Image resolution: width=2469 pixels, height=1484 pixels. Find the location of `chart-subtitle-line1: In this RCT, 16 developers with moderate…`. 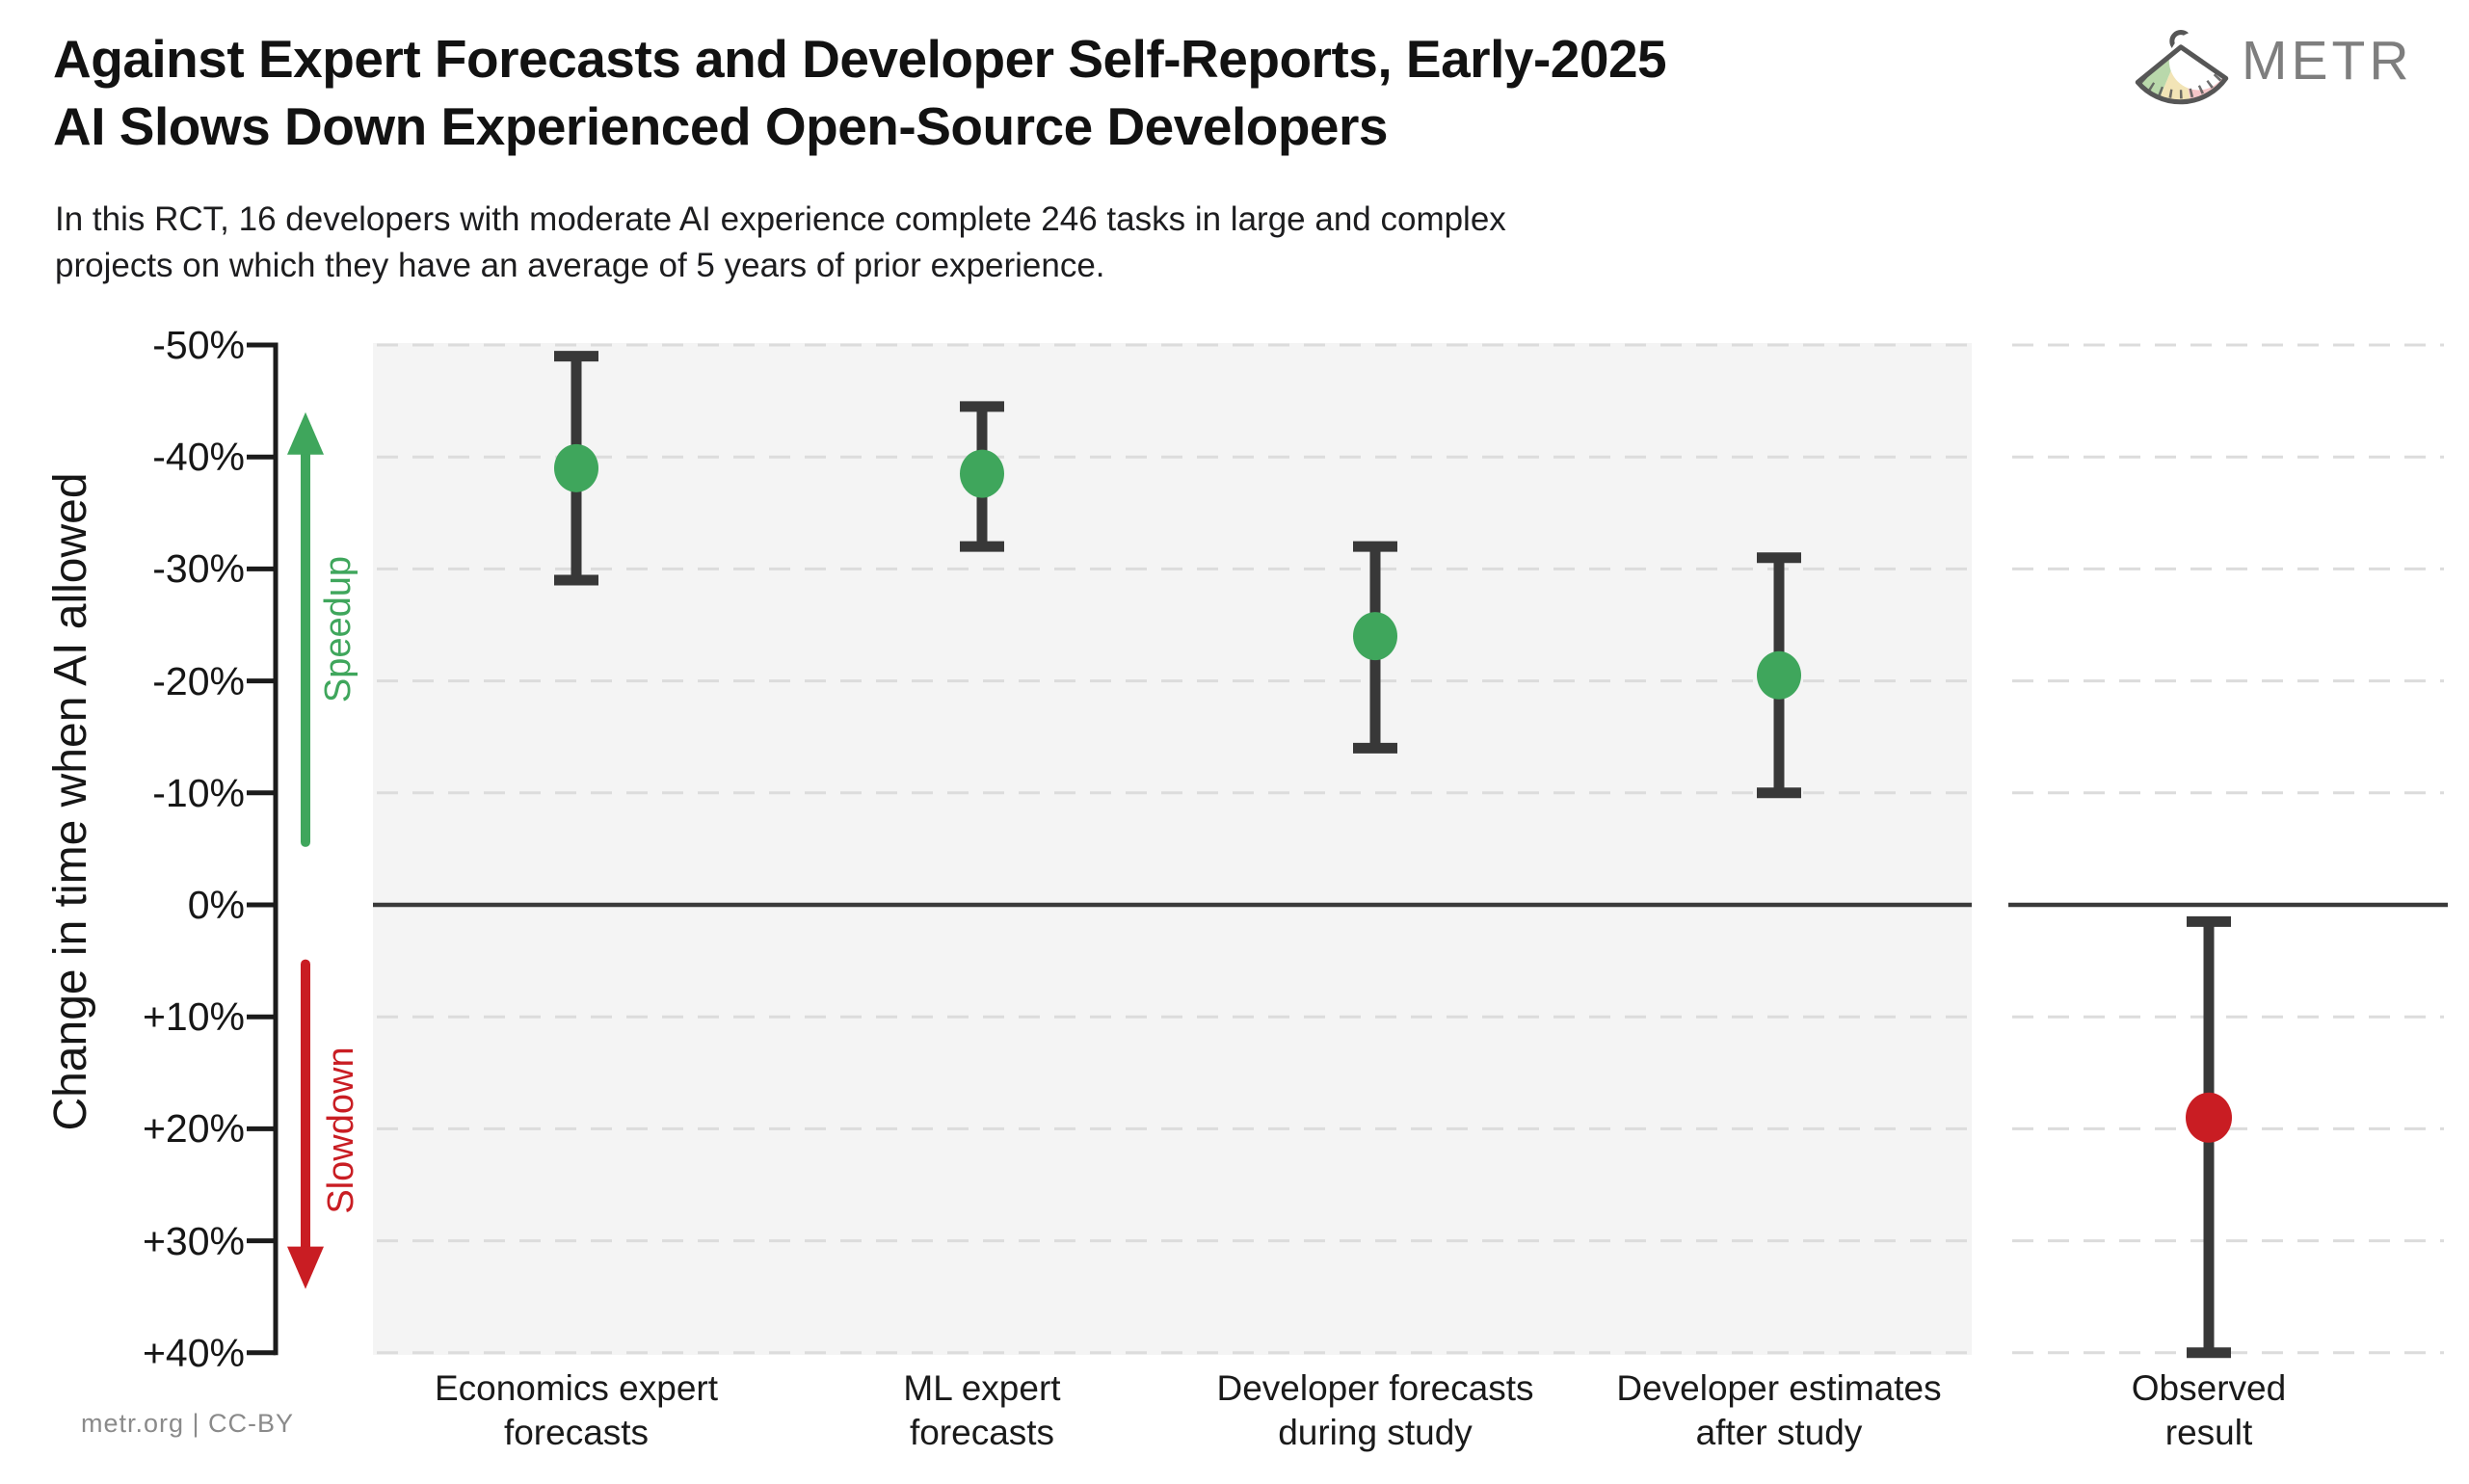

chart-subtitle-line1: In this RCT, 16 developers with moderate… is located at coordinates (780, 219).